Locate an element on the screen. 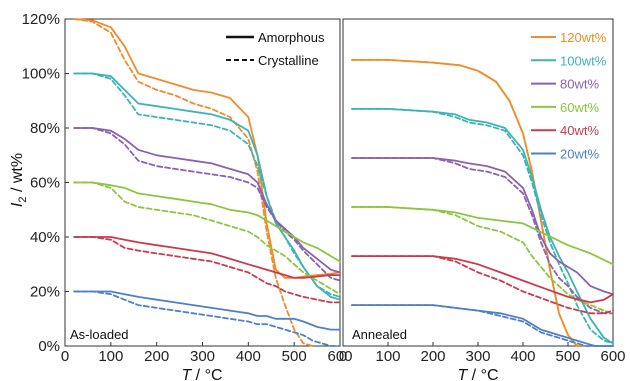  legend-amorphous-label: Amorphous is located at coordinates (291, 37).